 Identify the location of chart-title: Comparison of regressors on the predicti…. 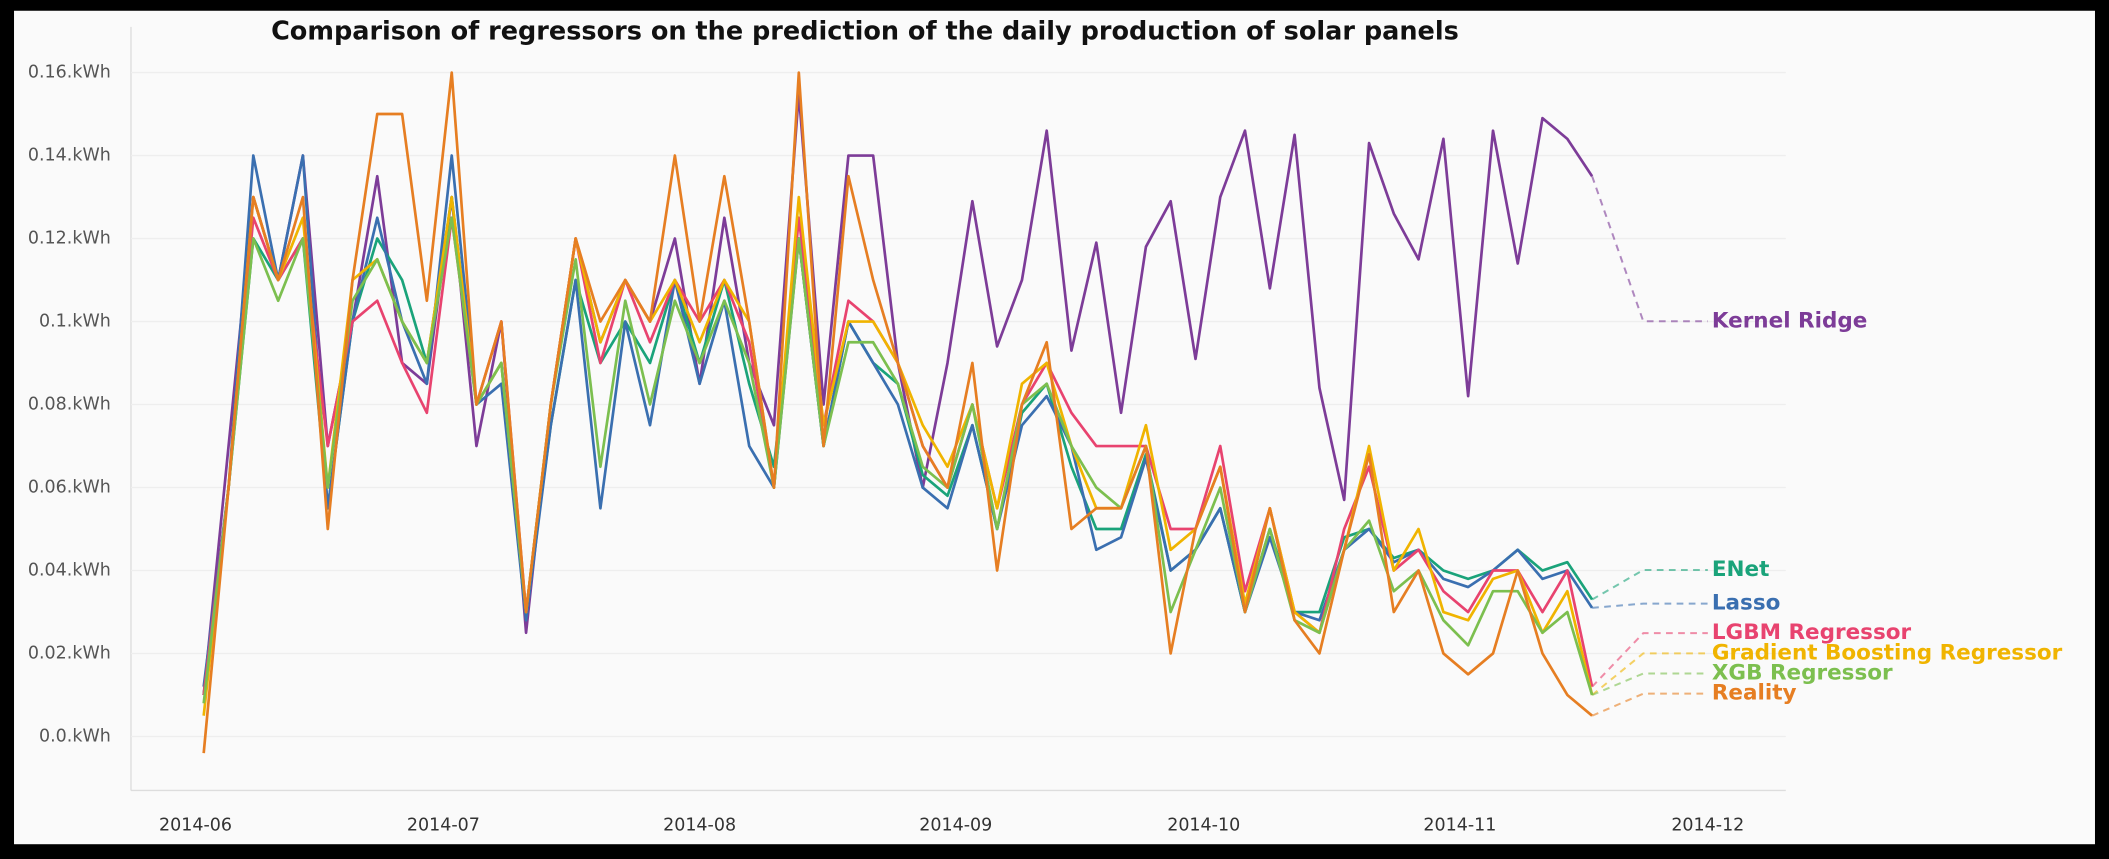
(865, 31).